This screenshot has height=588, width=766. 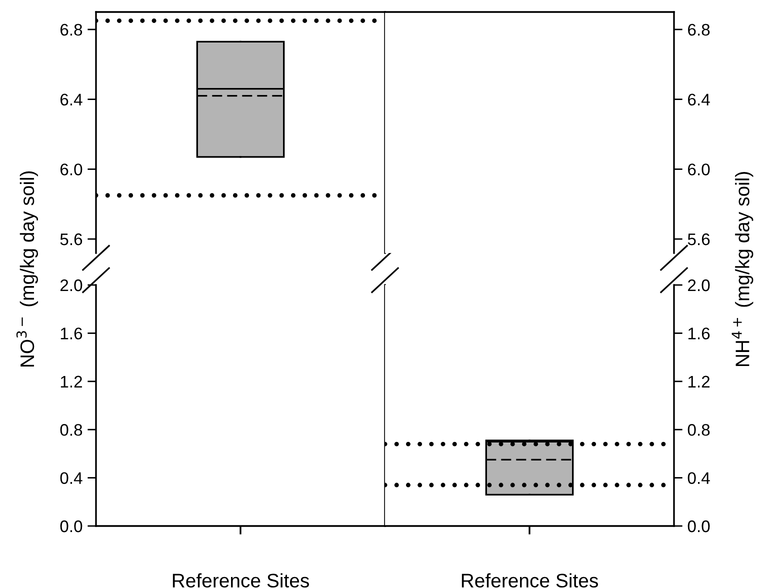 I want to click on y-tick-label: 6.4, so click(x=71, y=100).